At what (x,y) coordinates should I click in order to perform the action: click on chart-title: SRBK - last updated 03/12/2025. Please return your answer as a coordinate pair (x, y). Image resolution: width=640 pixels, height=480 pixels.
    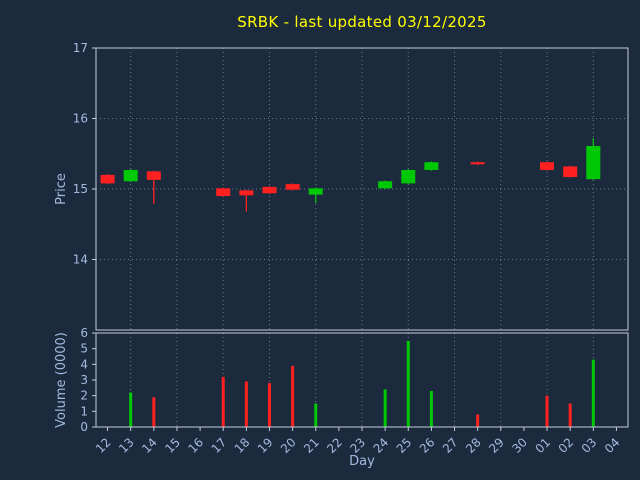
    Looking at the image, I should click on (362, 22).